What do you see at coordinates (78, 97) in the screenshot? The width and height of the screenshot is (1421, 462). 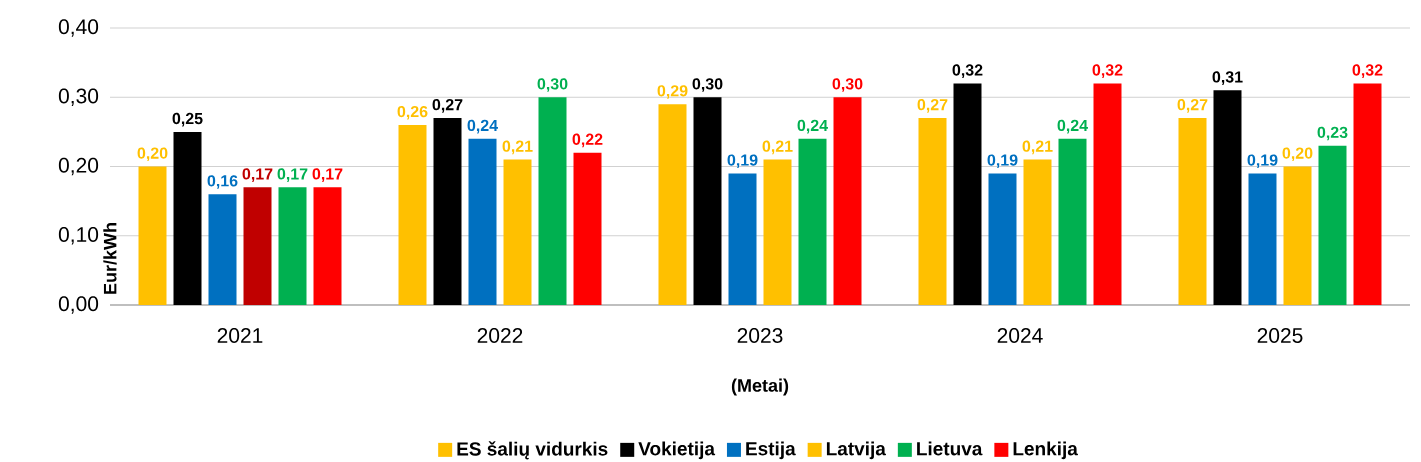 I see `y-tick-label: 0,30` at bounding box center [78, 97].